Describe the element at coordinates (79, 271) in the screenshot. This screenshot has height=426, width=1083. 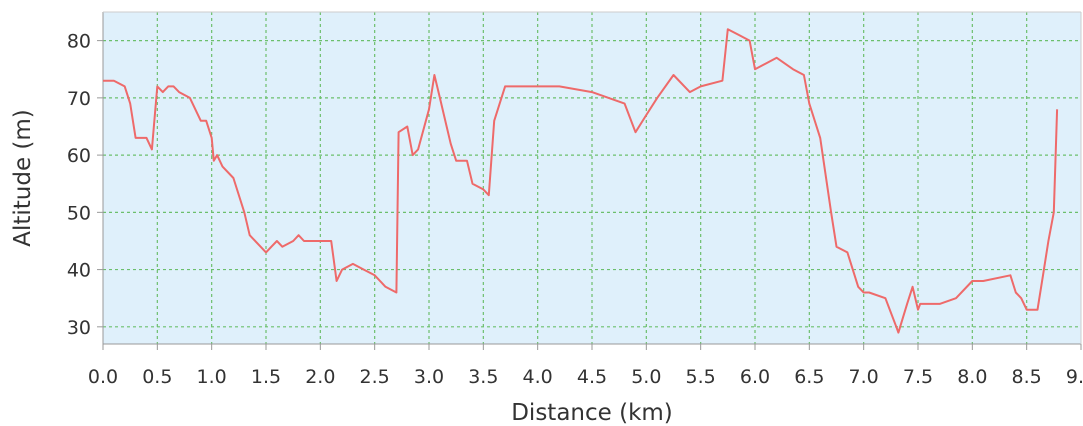
I see `y-tick-label: 40` at that location.